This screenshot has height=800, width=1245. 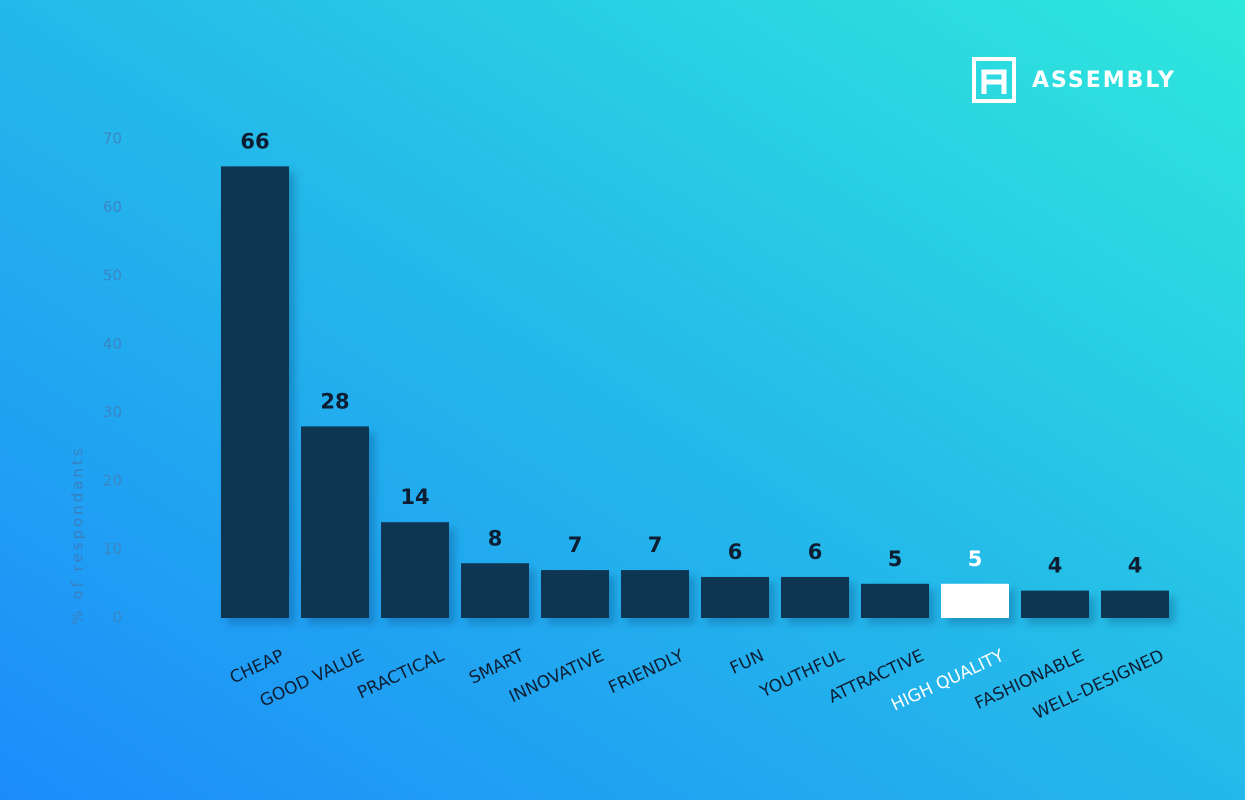 I want to click on y-axis-title: % of respondants, so click(x=78, y=534).